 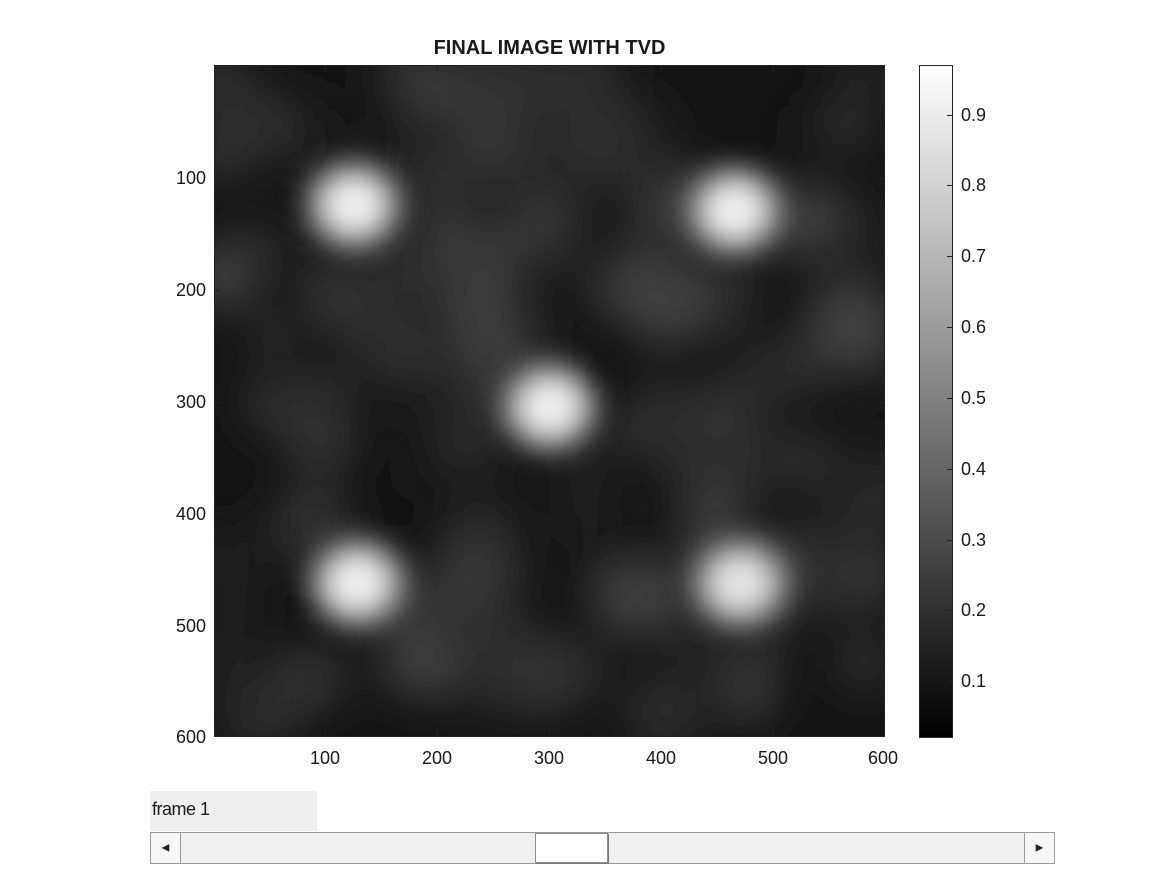 What do you see at coordinates (571, 848) in the screenshot?
I see `slider-thumb` at bounding box center [571, 848].